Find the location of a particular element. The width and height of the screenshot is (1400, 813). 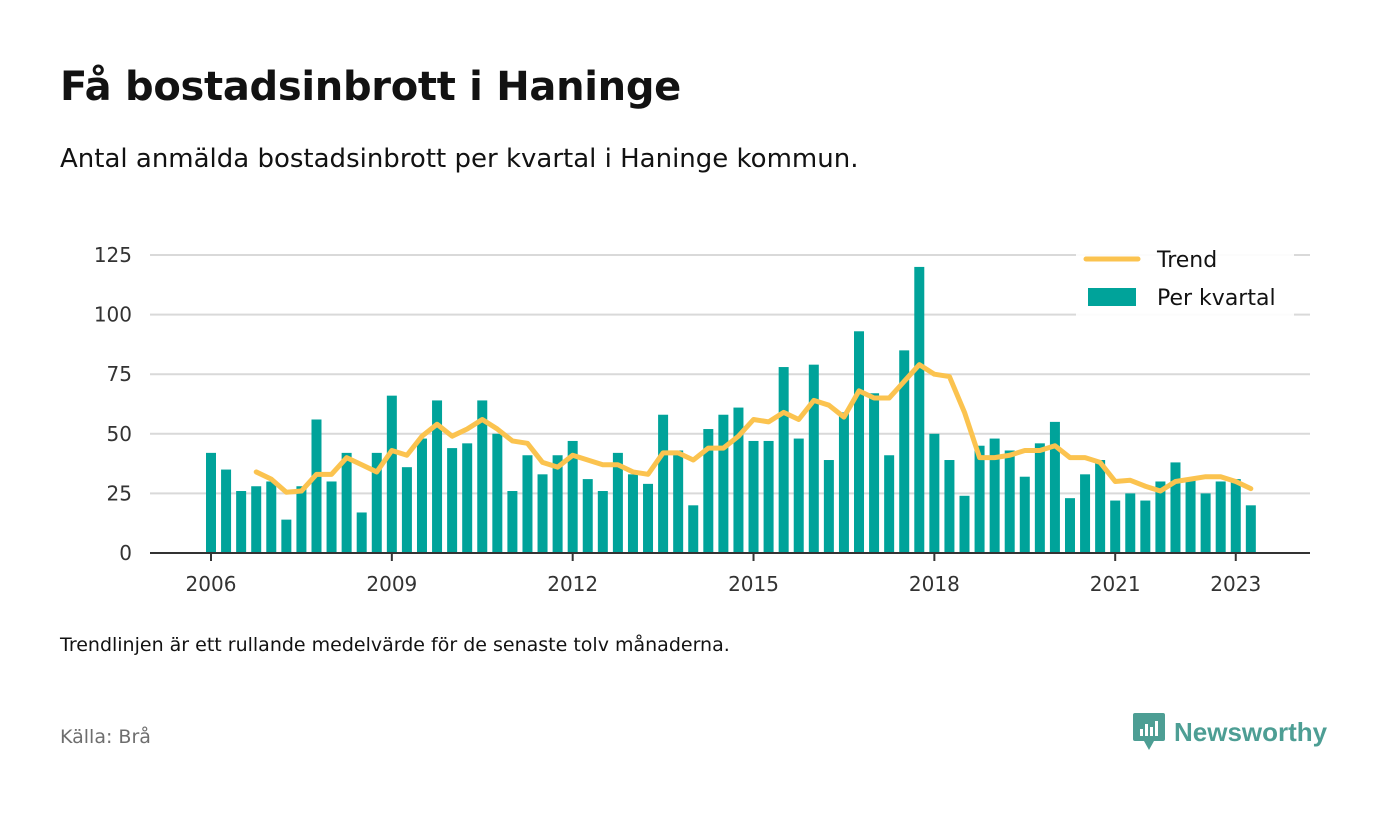

x-tick-label: 2012 is located at coordinates (572, 584).